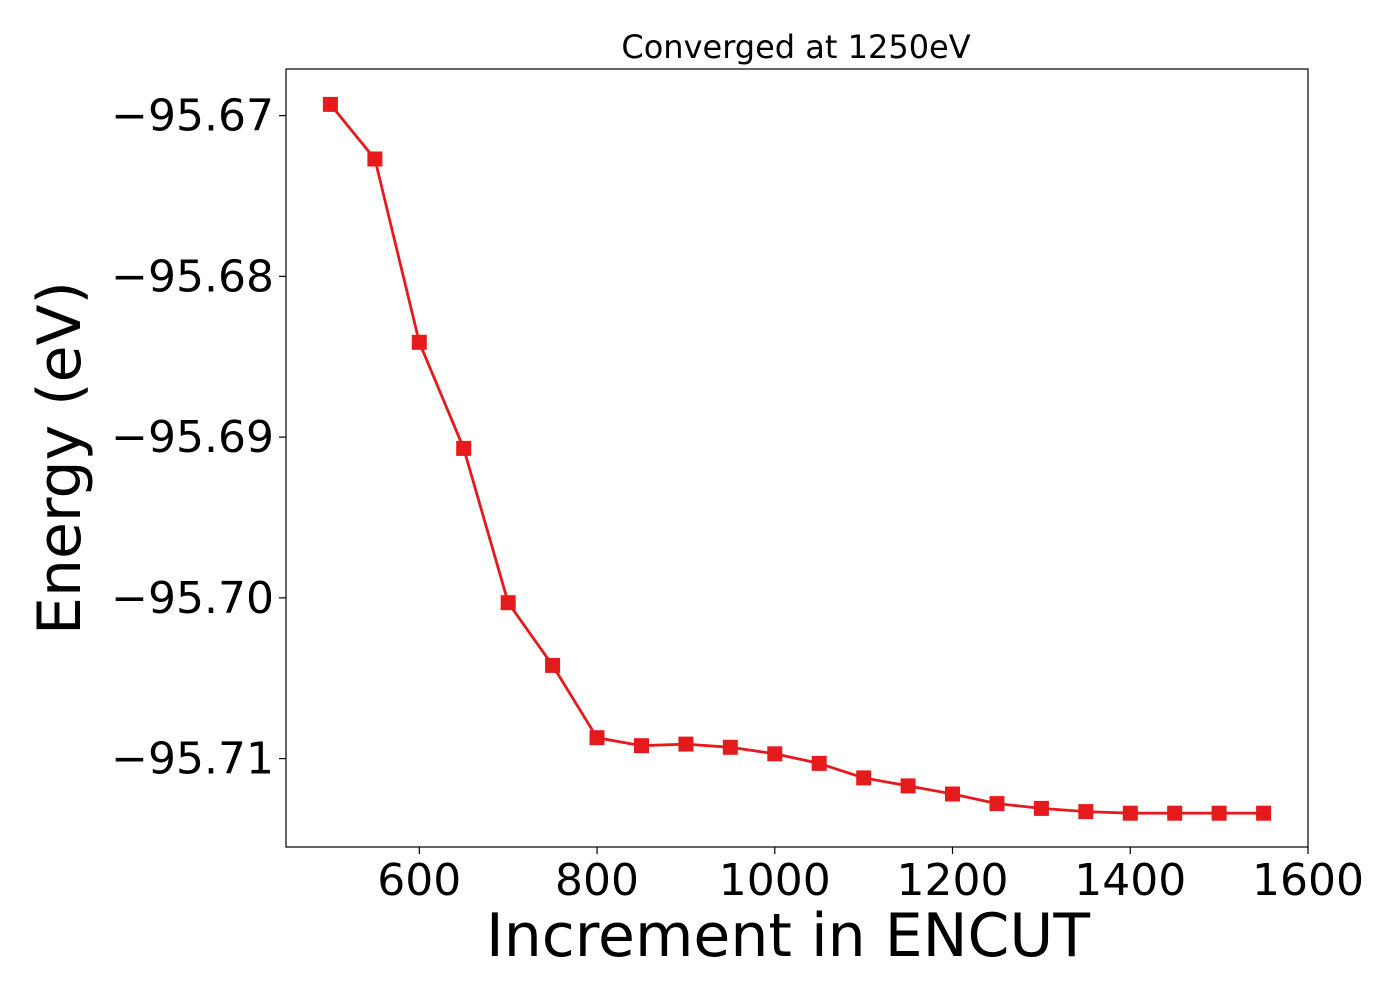 The height and width of the screenshot is (1000, 1400). I want to click on x-axis-label: Increment in ENCUT, so click(788, 936).